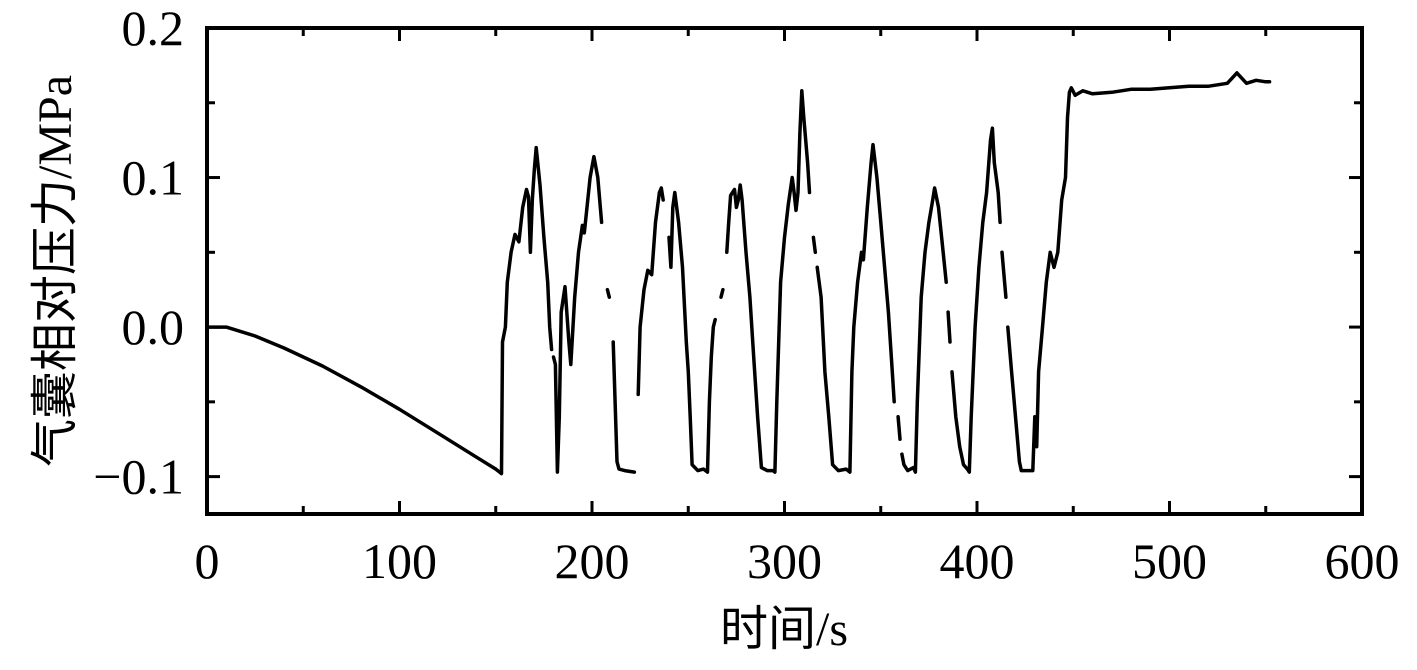  I want to click on x-tick-label: 300, so click(784, 561).